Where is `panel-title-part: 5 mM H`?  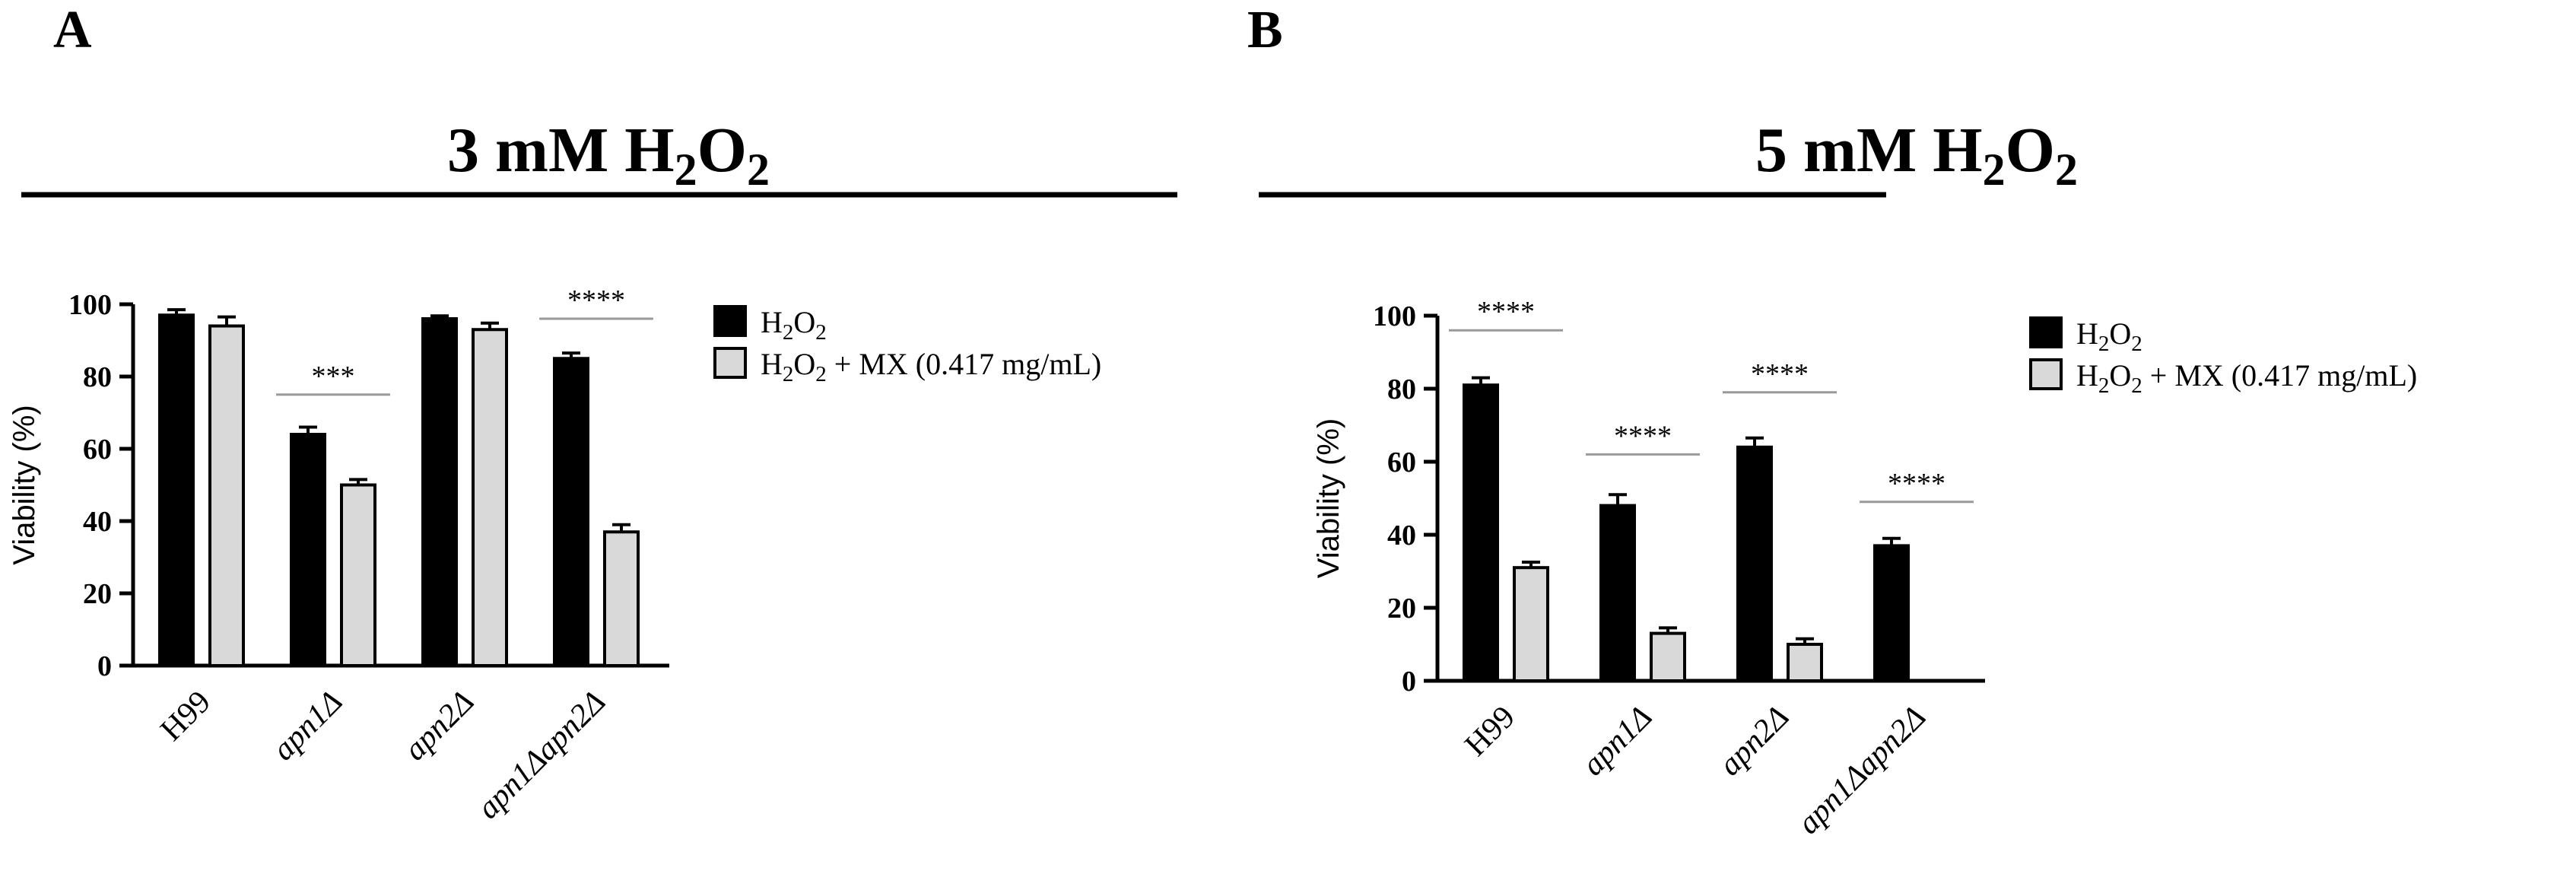 panel-title-part: 5 mM H is located at coordinates (1869, 150).